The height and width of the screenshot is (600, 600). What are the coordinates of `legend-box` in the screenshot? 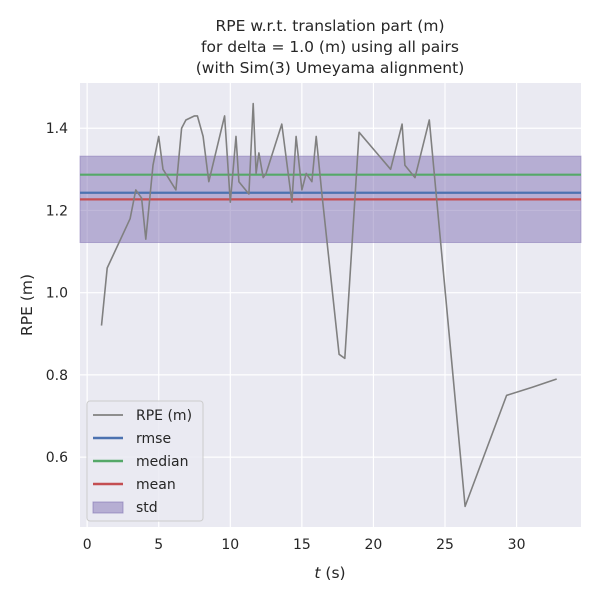 It's located at (145, 461).